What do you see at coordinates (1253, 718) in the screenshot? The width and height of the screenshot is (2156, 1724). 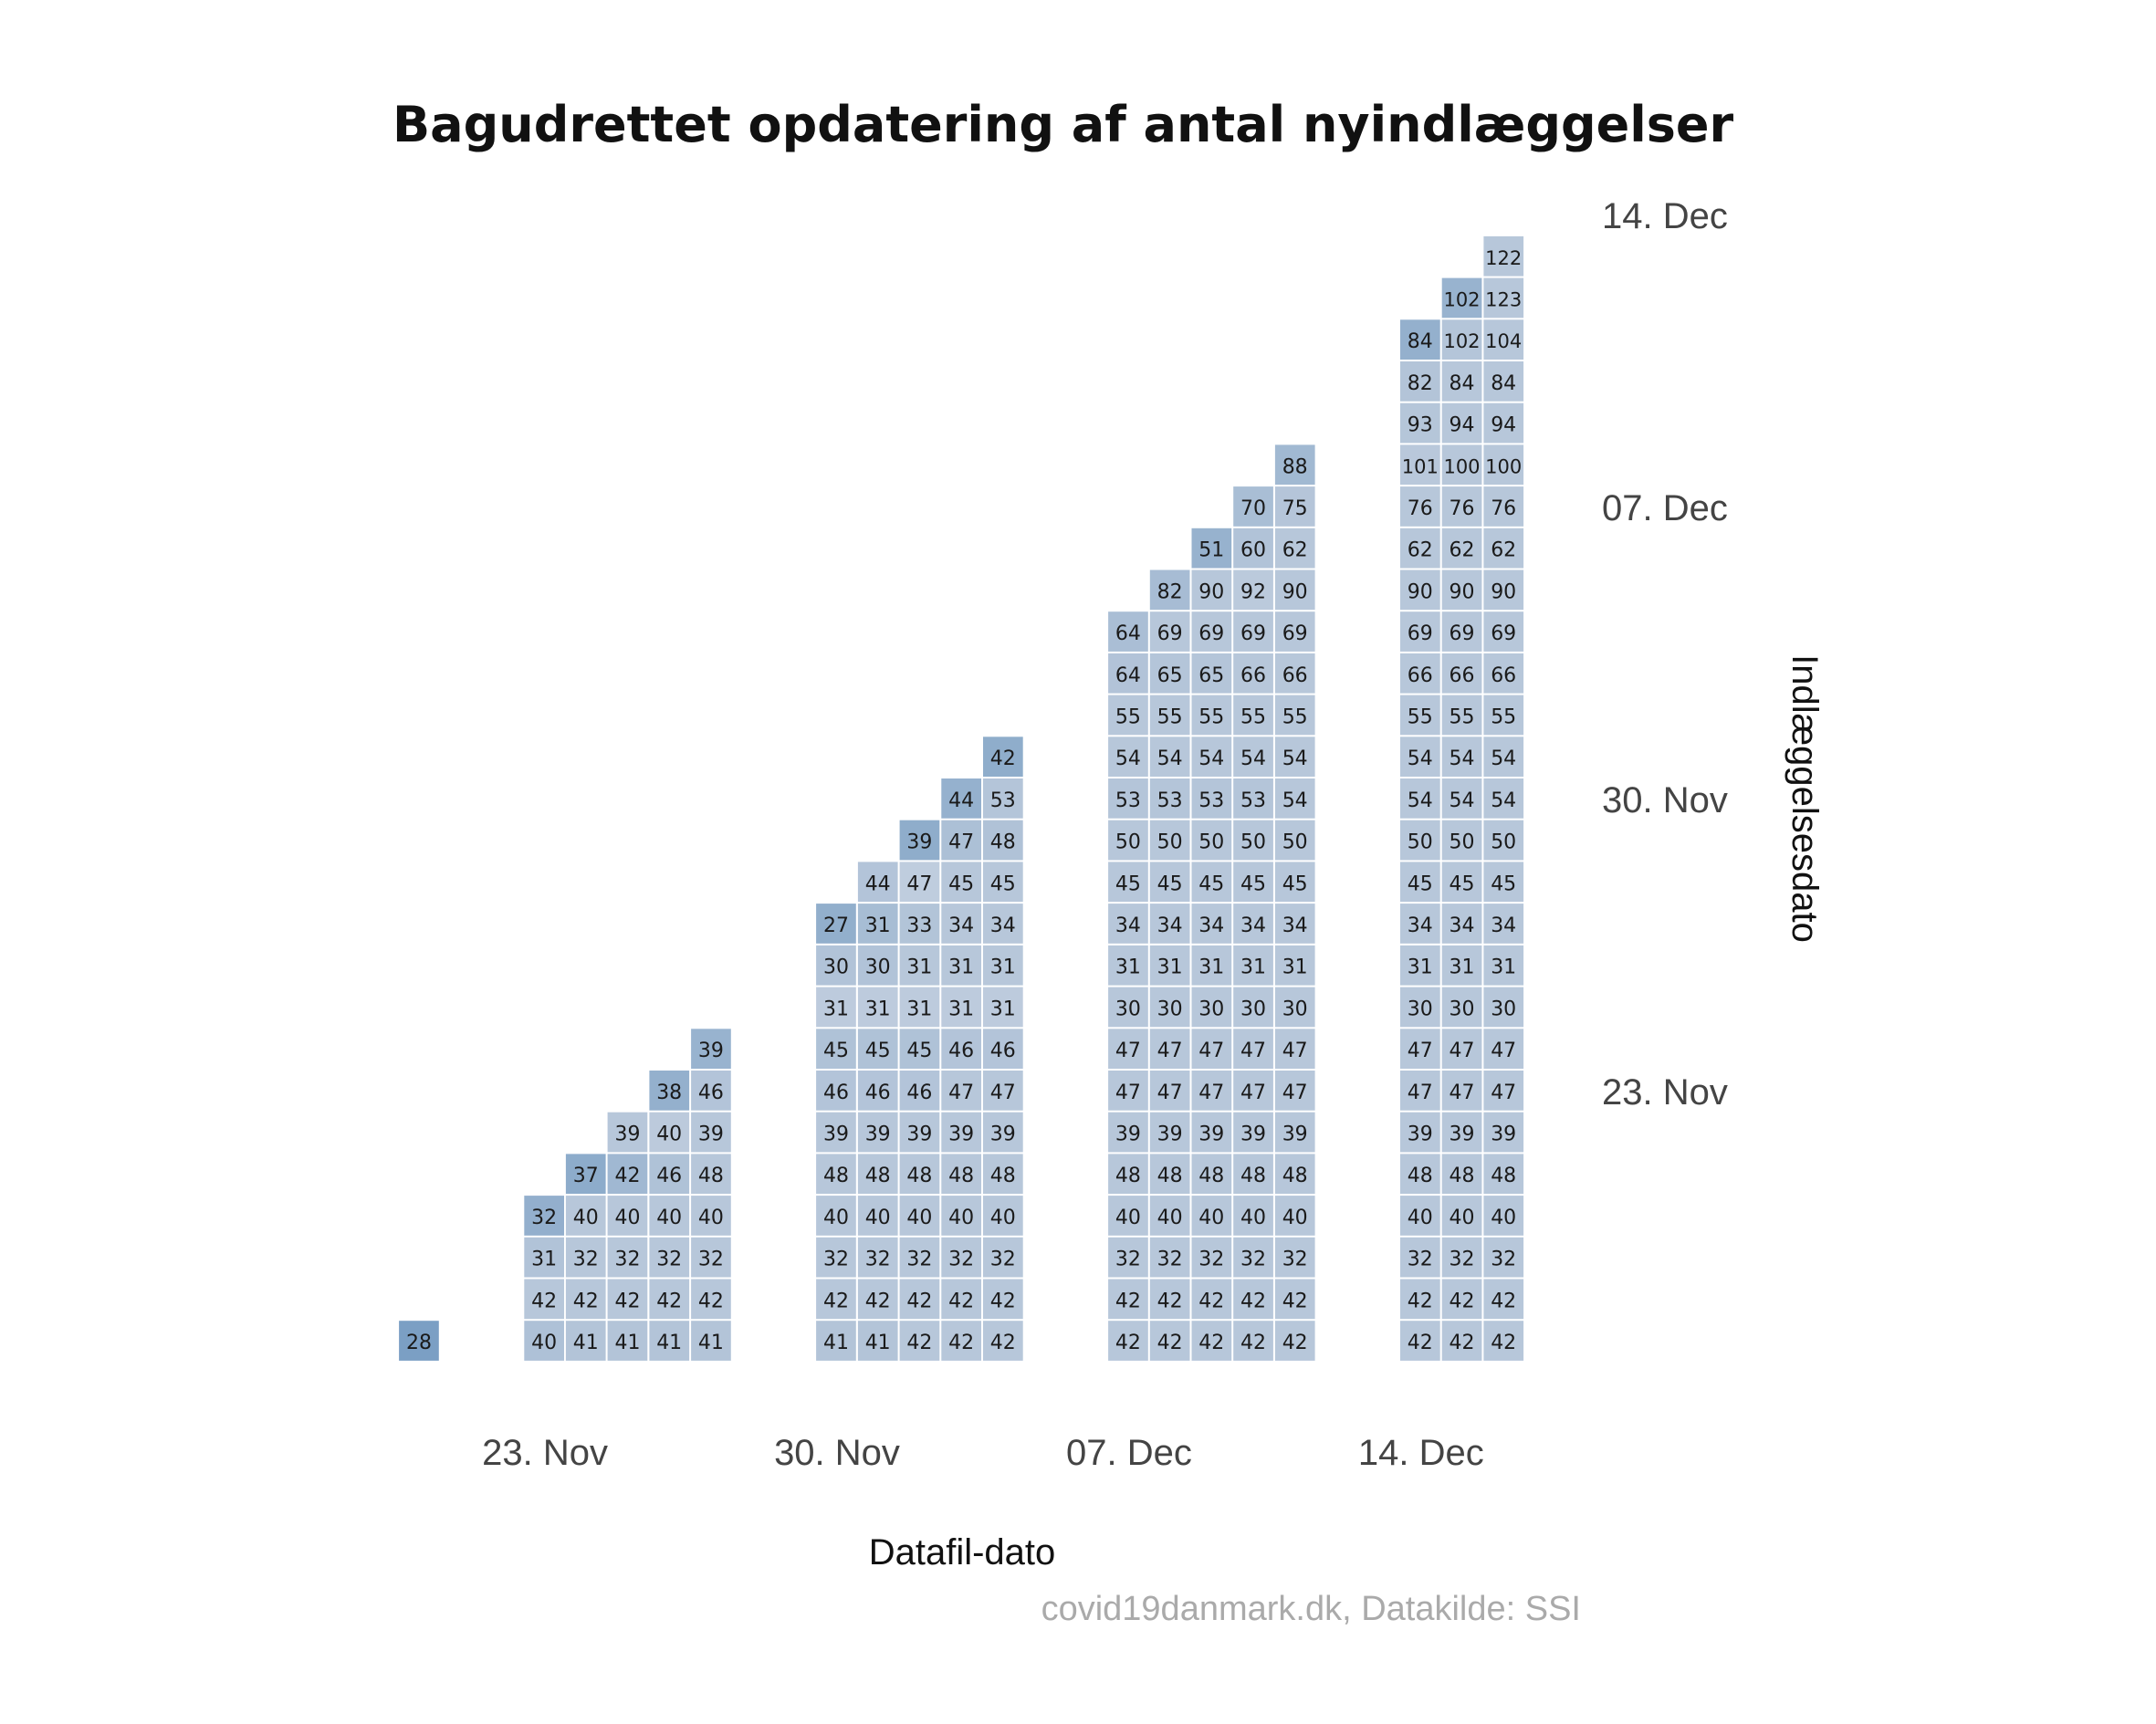 I see `cell-value-label: 55` at bounding box center [1253, 718].